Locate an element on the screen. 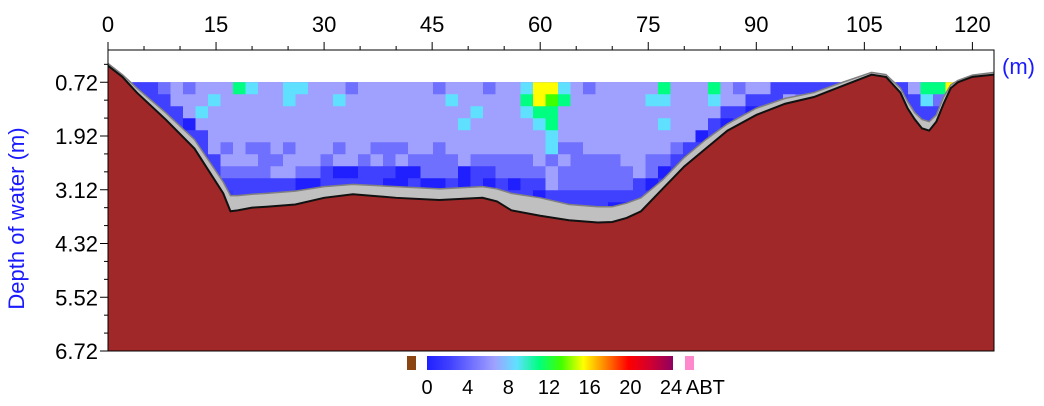 The height and width of the screenshot is (406, 1044). x-tick-label: 30 is located at coordinates (324, 24).